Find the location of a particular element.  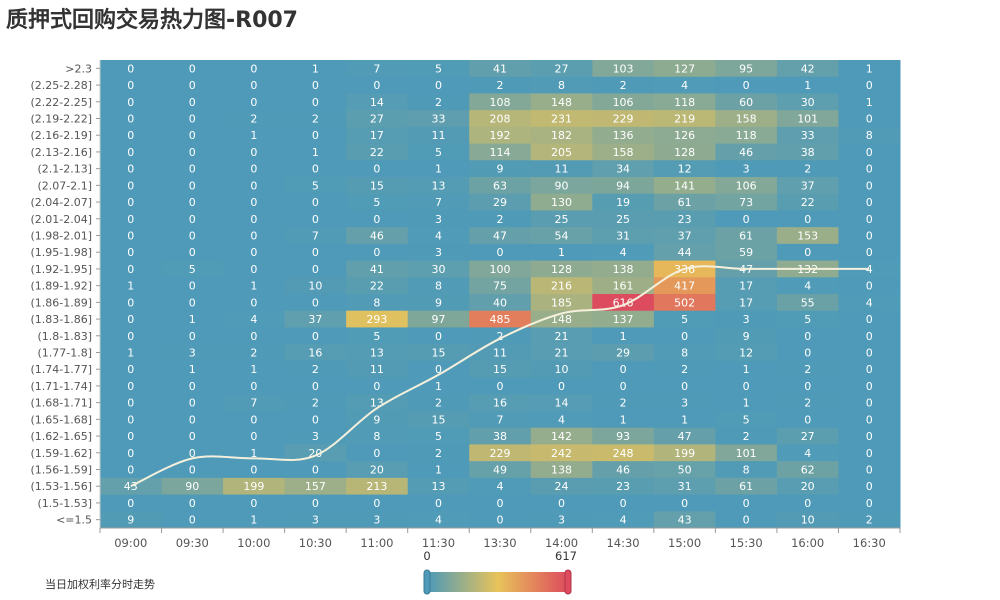

heatmap-cell-label: 4 is located at coordinates (623, 520).